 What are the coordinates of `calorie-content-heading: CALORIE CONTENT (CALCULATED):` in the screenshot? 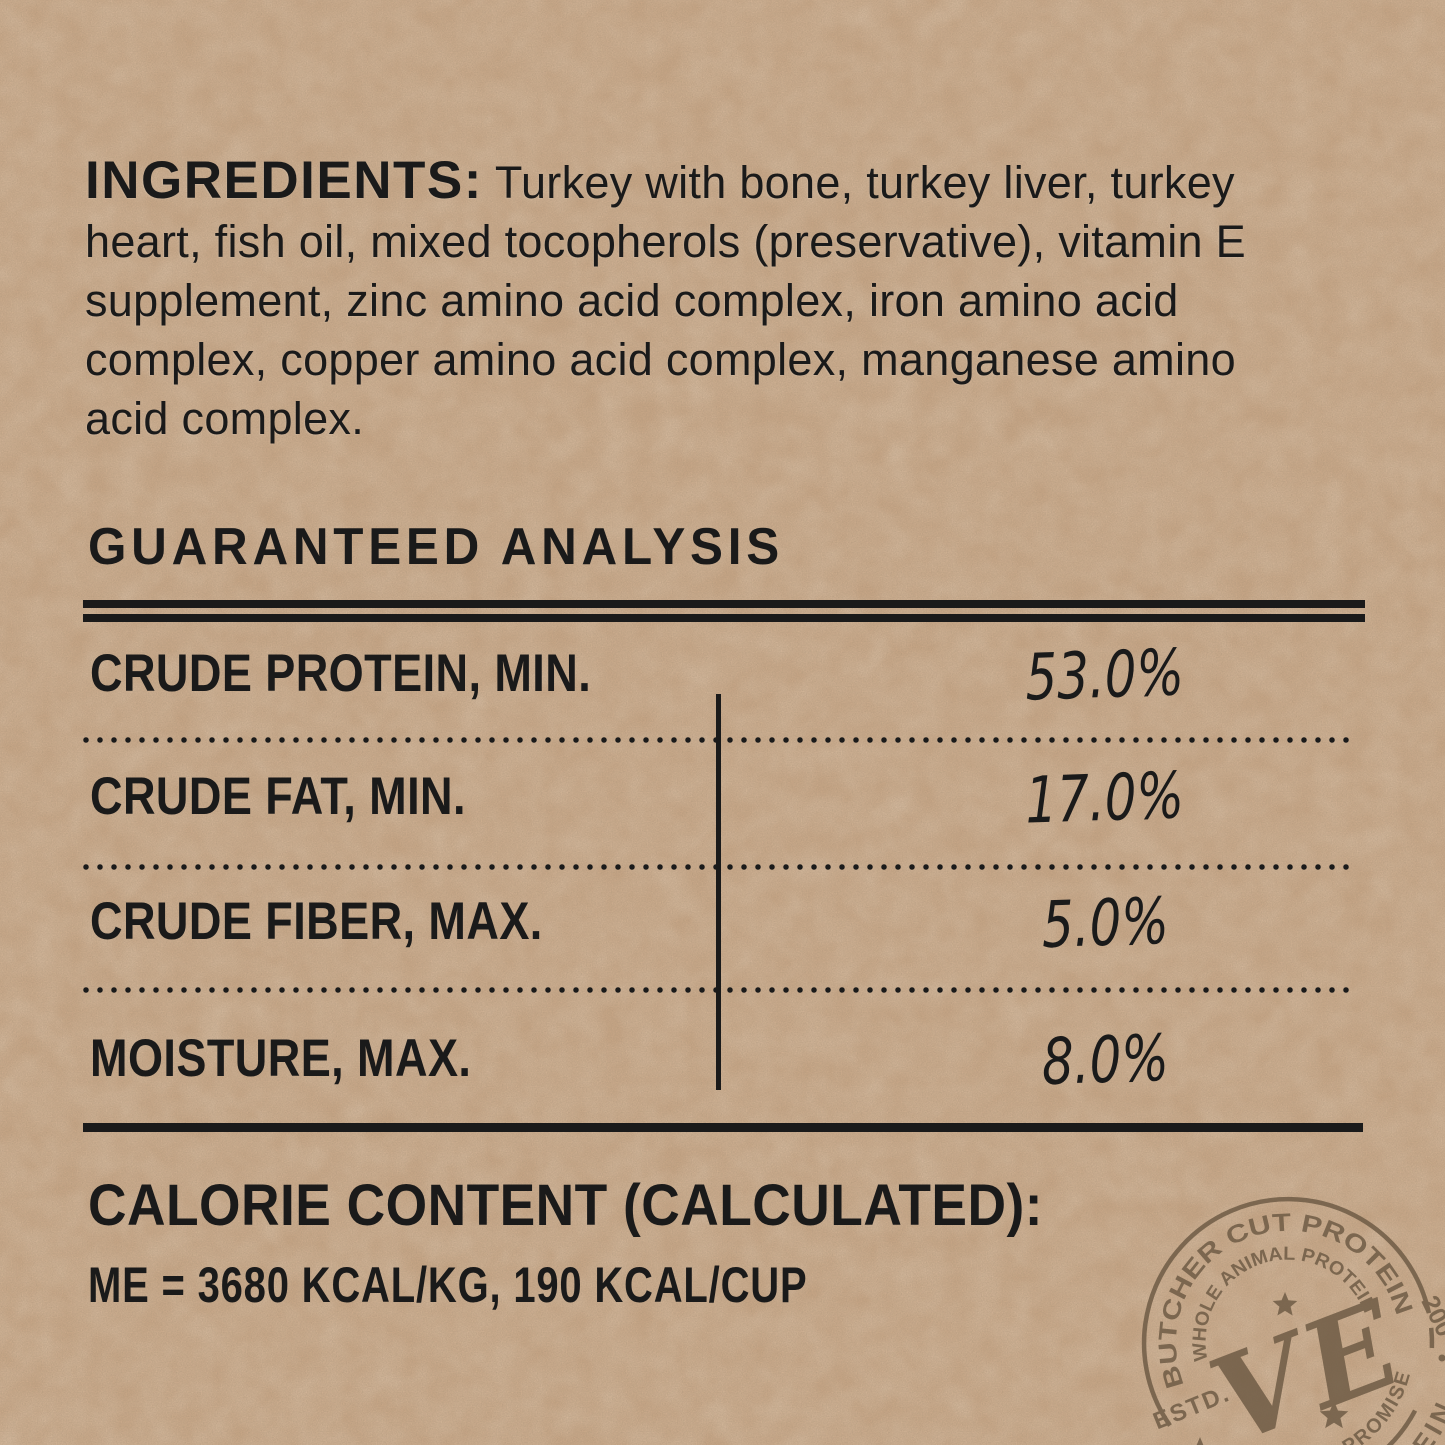 It's located at (607, 1206).